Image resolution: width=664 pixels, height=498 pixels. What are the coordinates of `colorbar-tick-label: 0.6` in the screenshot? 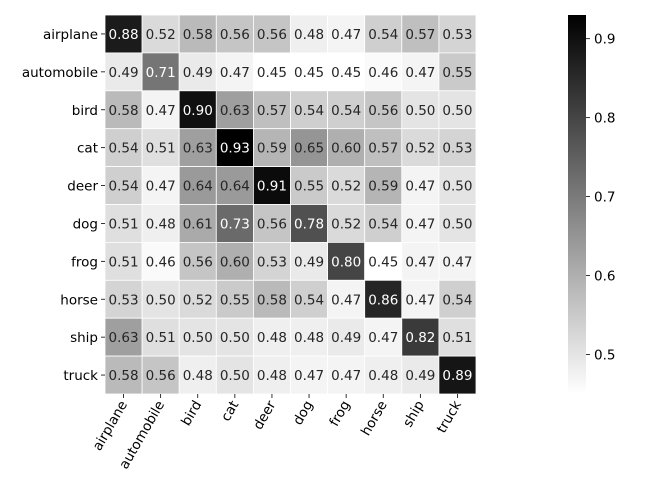 It's located at (604, 277).